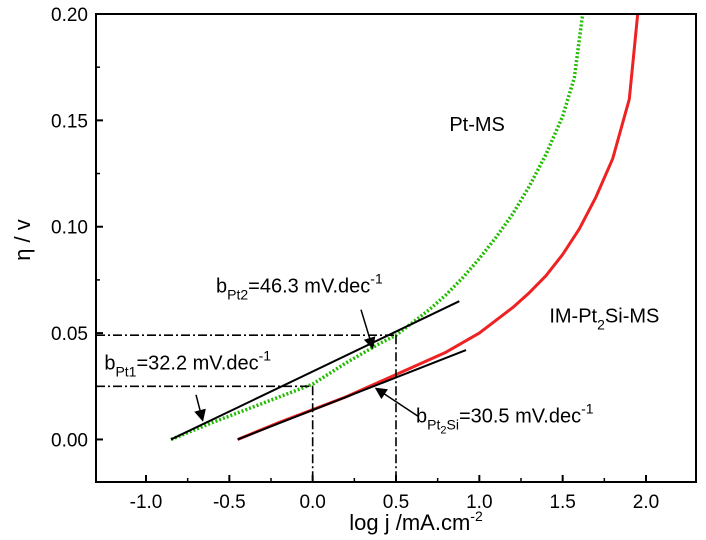 Image resolution: width=706 pixels, height=540 pixels. I want to click on x-tick-label: -0.5, so click(229, 502).